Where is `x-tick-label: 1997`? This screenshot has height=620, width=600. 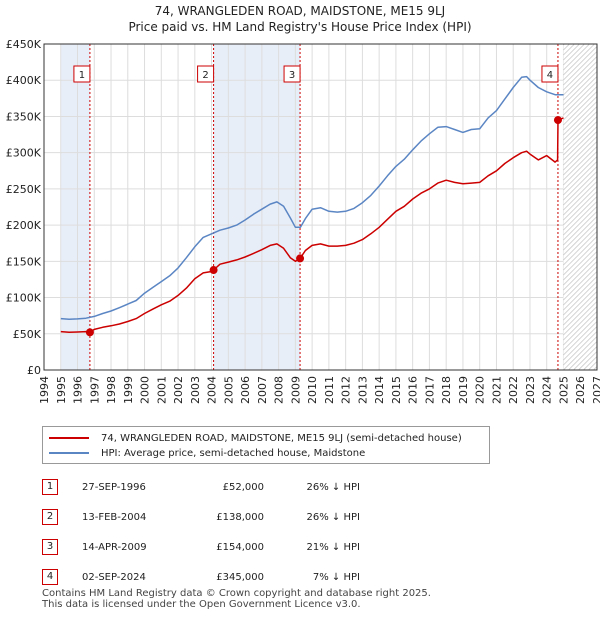
x-tick-label: 1997 is located at coordinates (94, 390).